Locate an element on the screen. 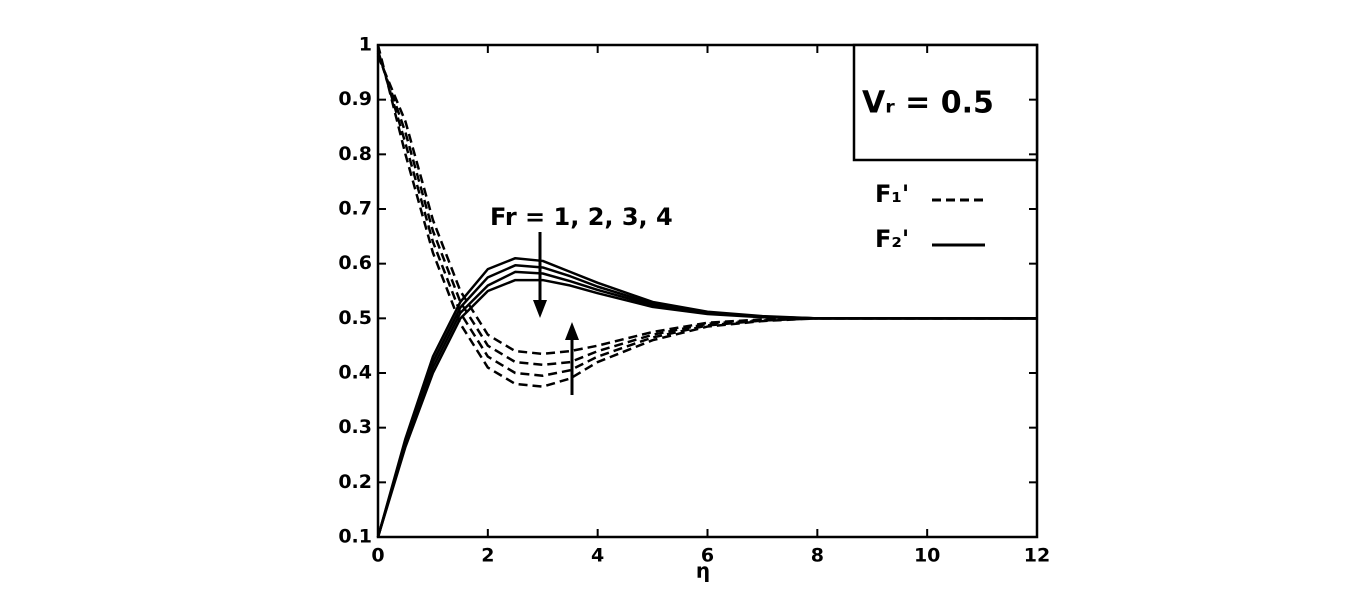 This screenshot has width=1366, height=604. x-tick-label: 8 is located at coordinates (817, 556).